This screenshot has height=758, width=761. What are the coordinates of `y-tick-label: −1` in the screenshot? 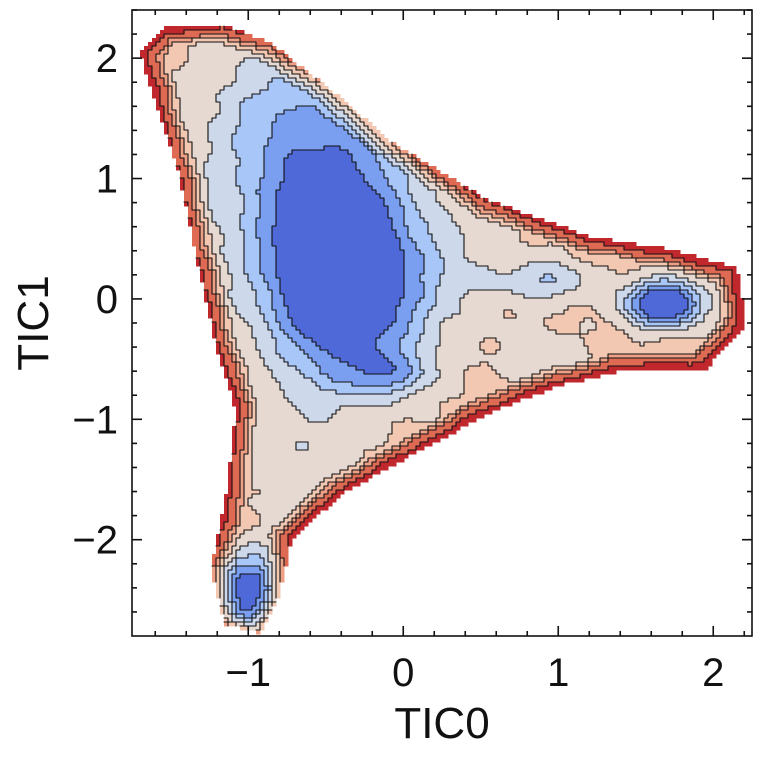 It's located at (95, 420).